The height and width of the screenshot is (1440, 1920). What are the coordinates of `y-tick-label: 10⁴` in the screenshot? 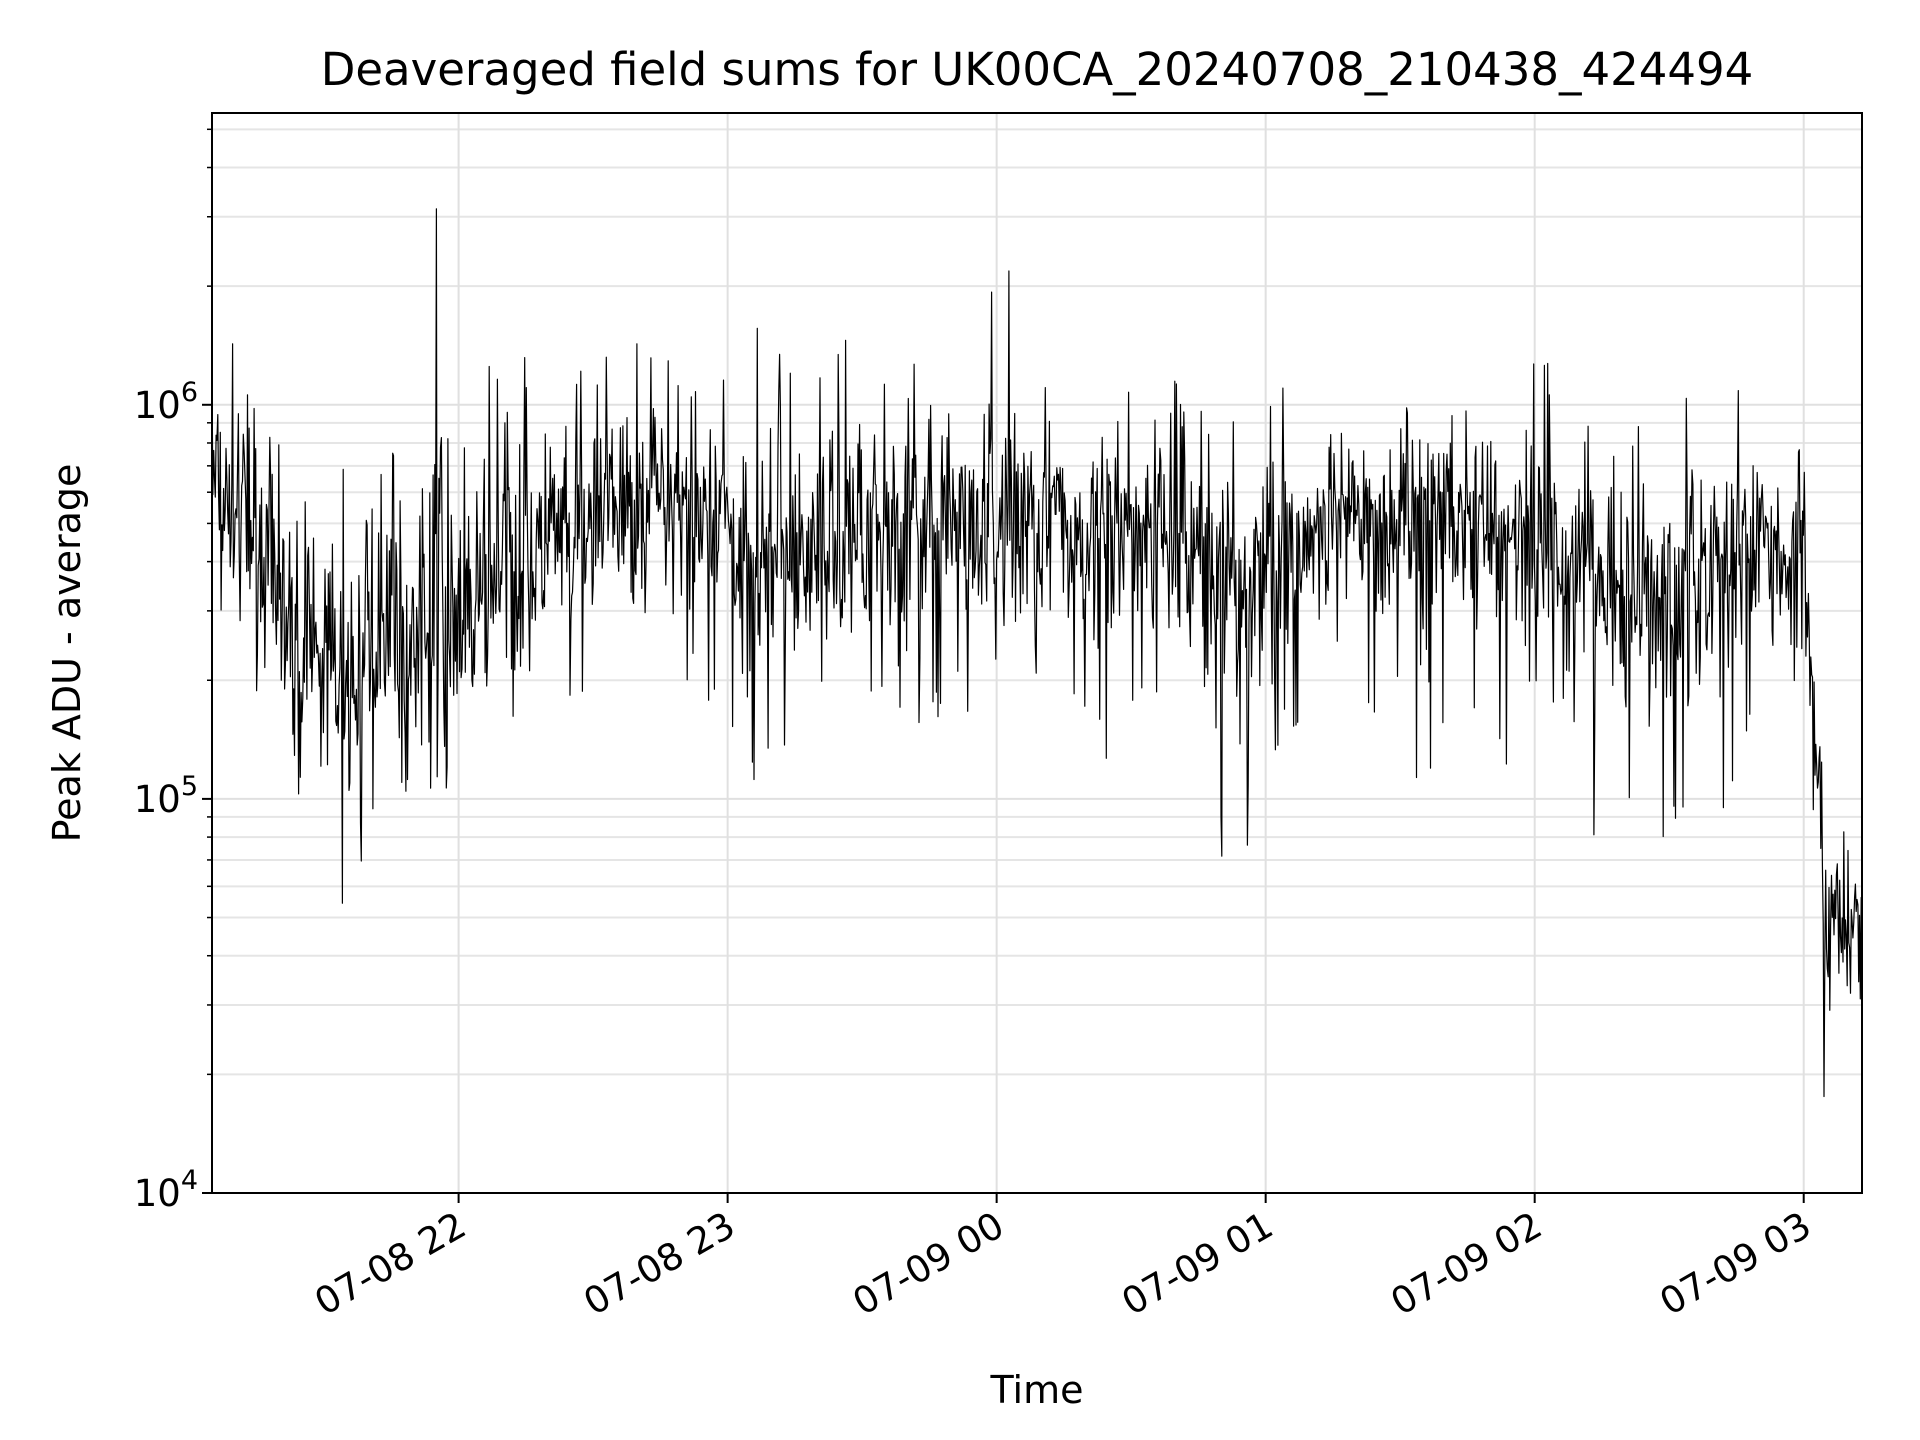 It's located at (166, 1190).